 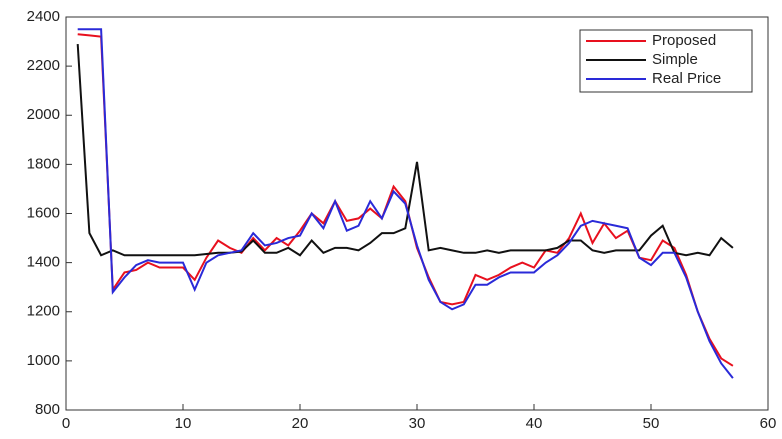 What do you see at coordinates (43, 262) in the screenshot?
I see `y-tick-label: 1400` at bounding box center [43, 262].